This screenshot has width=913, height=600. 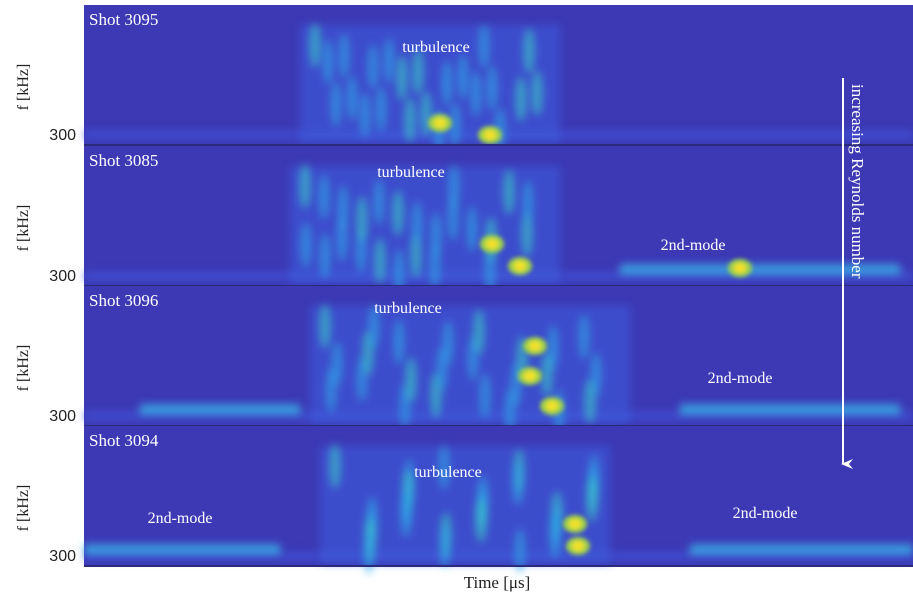 I want to click on shot-label: Shot 3095, so click(x=123, y=19).